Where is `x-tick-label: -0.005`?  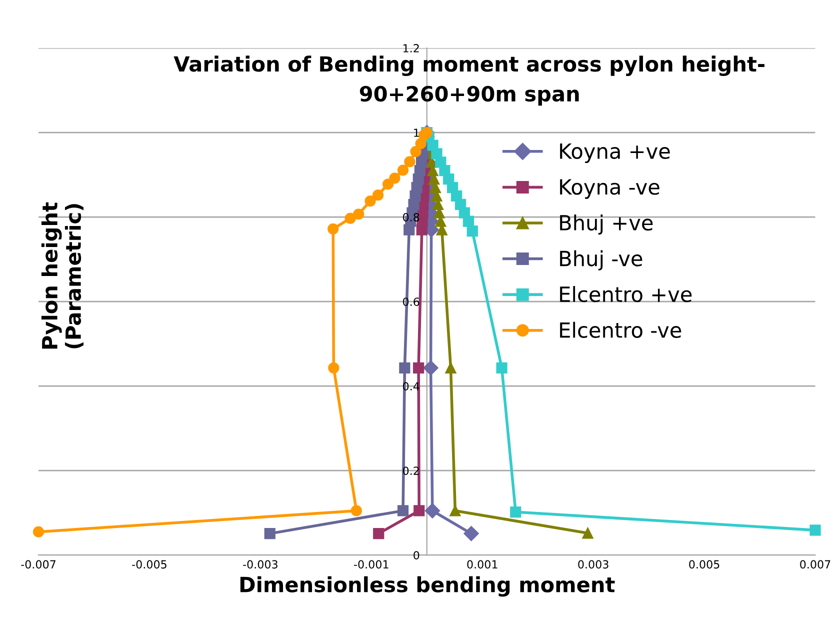 x-tick-label: -0.005 is located at coordinates (149, 564).